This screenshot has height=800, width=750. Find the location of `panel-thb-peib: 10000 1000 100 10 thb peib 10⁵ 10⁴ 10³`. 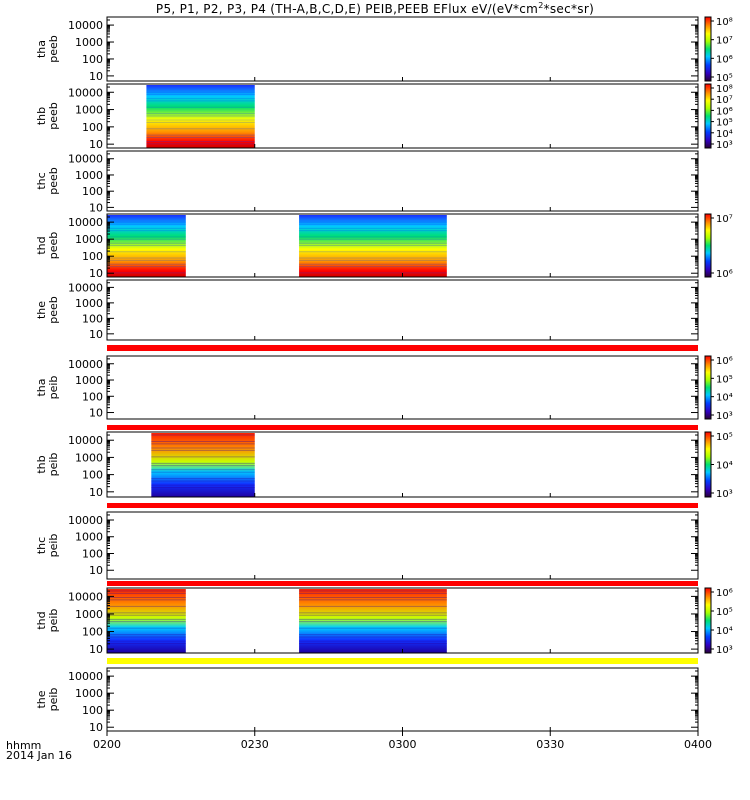

panel-thb-peib: 10000 1000 100 10 thb peib 10⁵ 10⁴ 10³ is located at coordinates (384, 465).